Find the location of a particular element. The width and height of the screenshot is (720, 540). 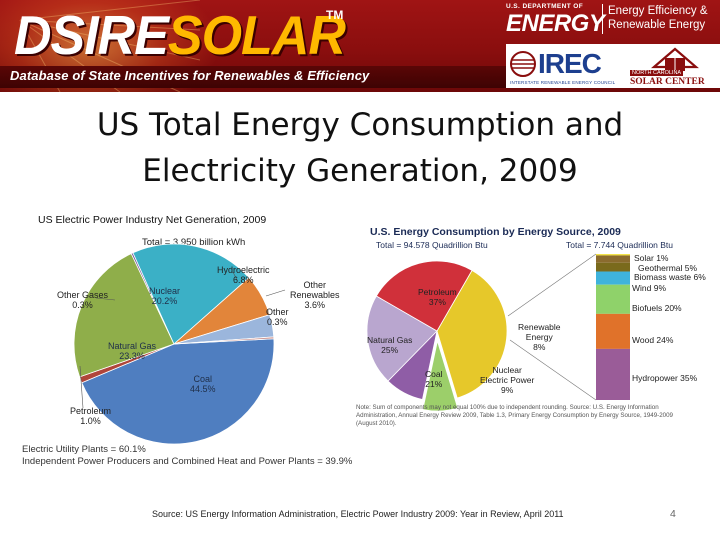

label-natural-gas-25: Natural Gas 25% is located at coordinates (389, 345).